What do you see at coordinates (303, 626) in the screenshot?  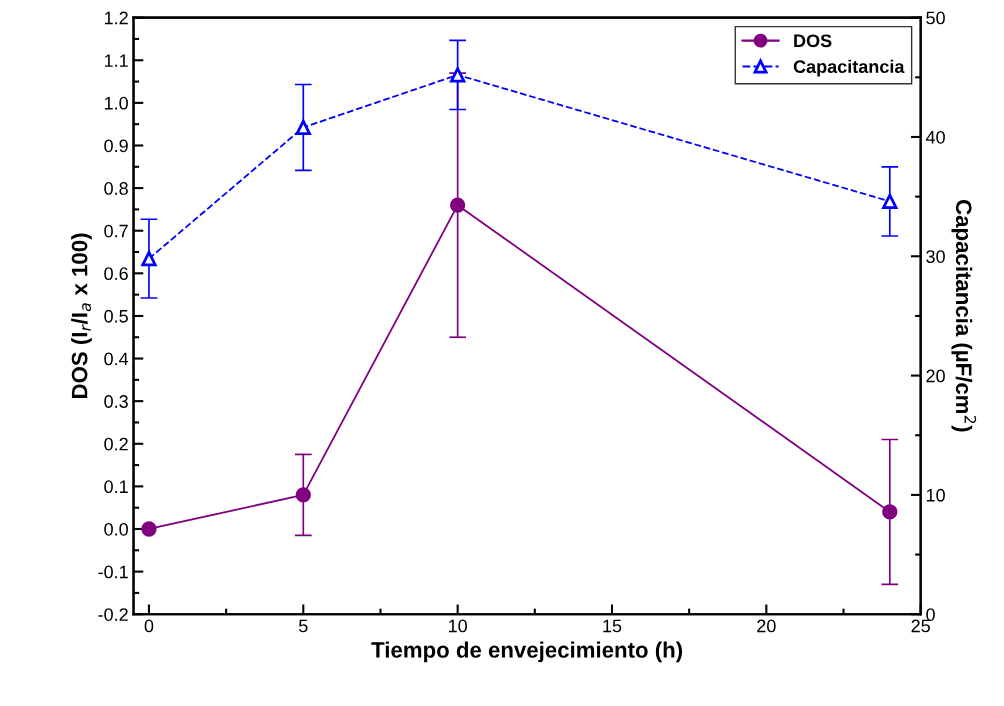 I see `x-tick-label: 5` at bounding box center [303, 626].